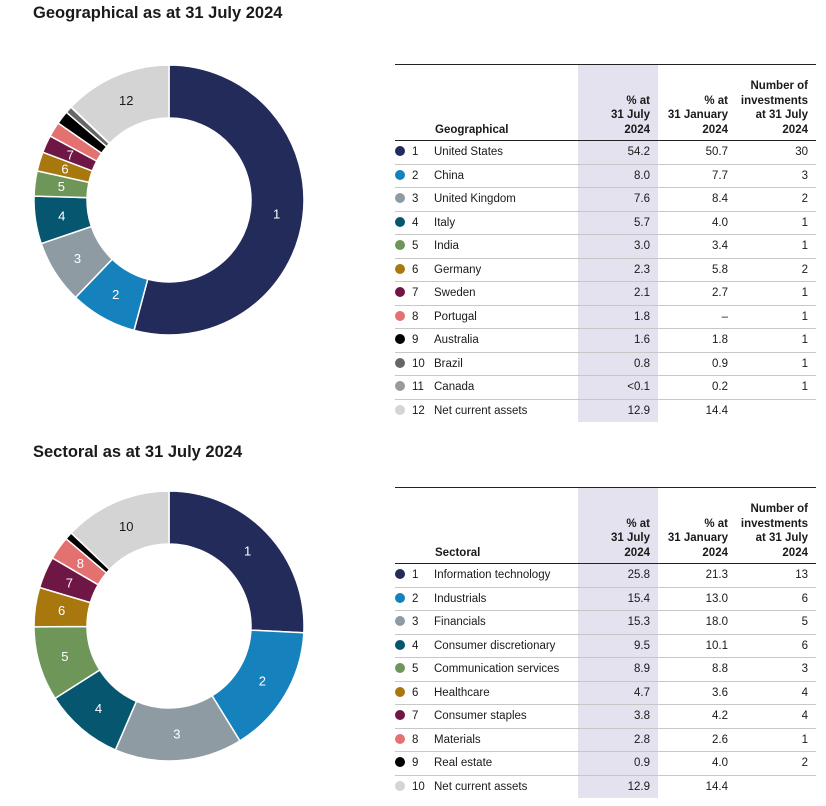  What do you see at coordinates (415, 575) in the screenshot?
I see `row-number: 1` at bounding box center [415, 575].